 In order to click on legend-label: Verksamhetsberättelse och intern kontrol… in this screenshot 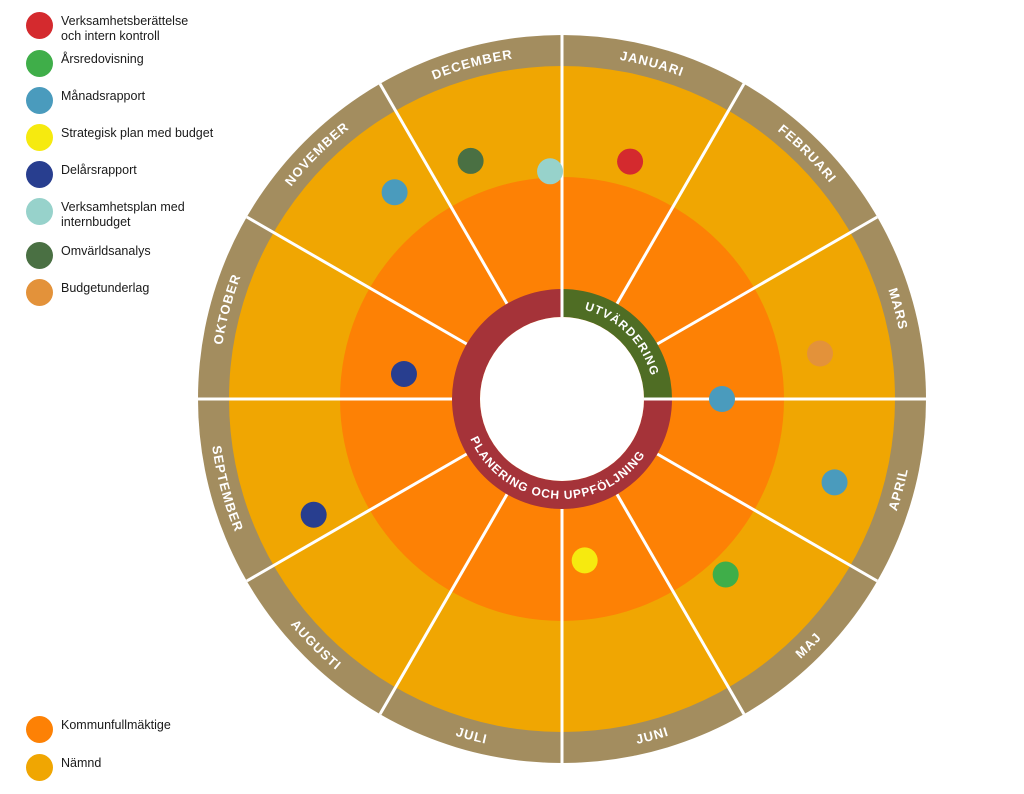, I will do `click(125, 28)`.